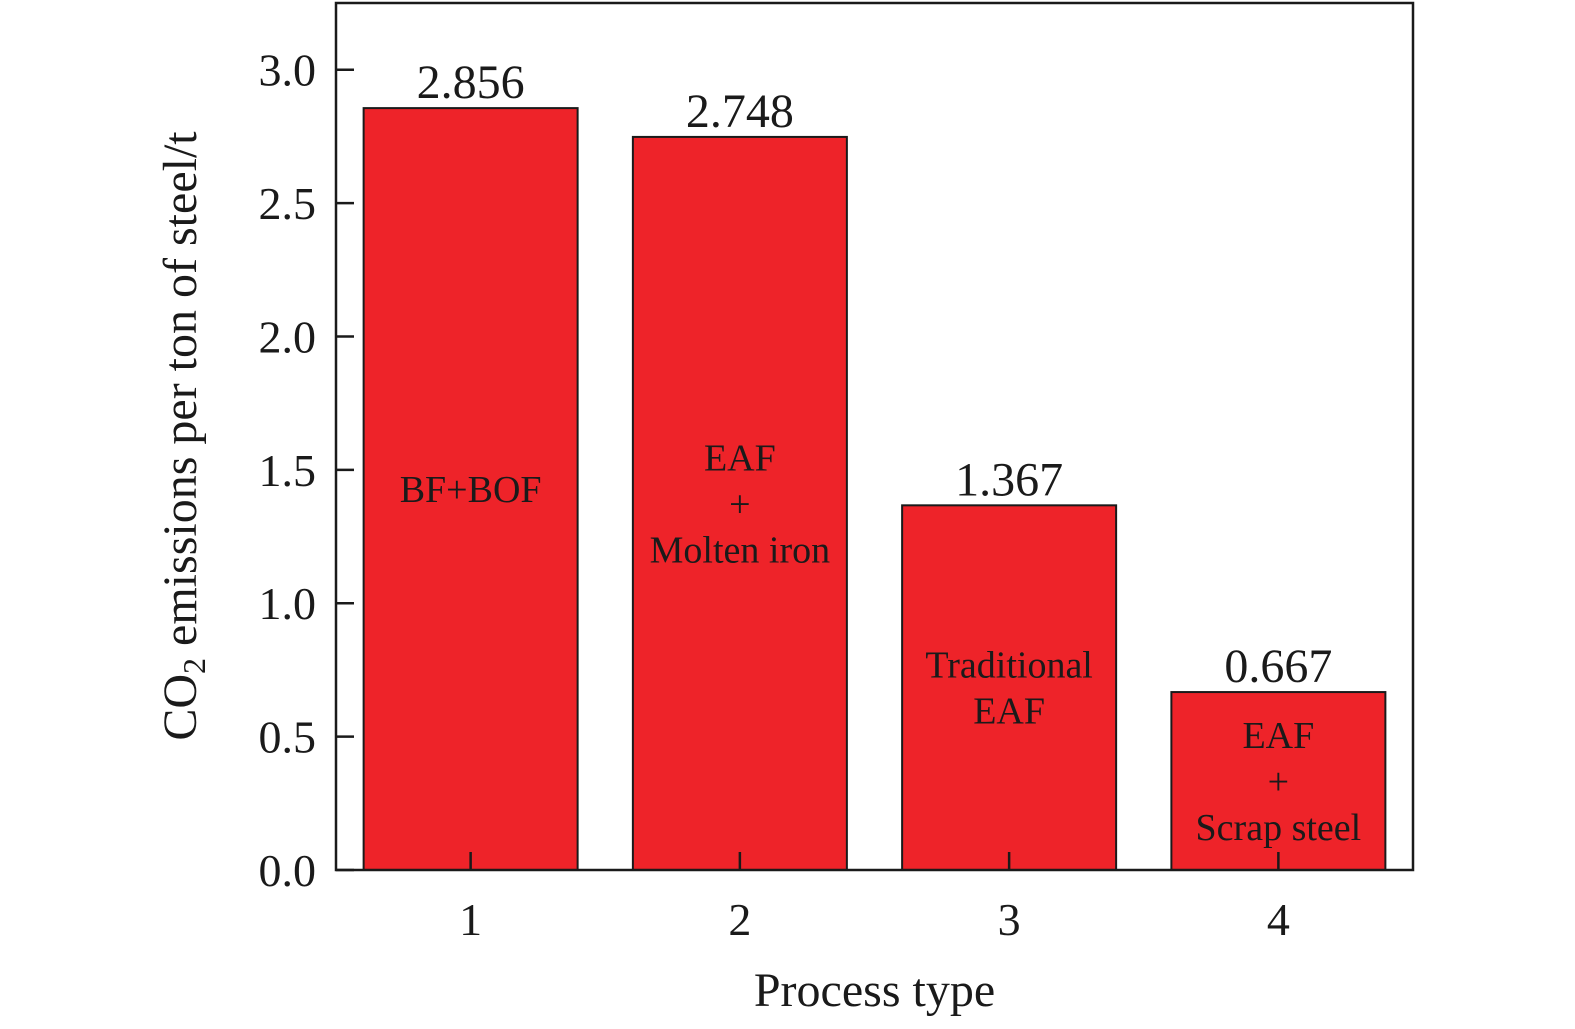  What do you see at coordinates (739, 919) in the screenshot?
I see `x-tick-label-2: 2` at bounding box center [739, 919].